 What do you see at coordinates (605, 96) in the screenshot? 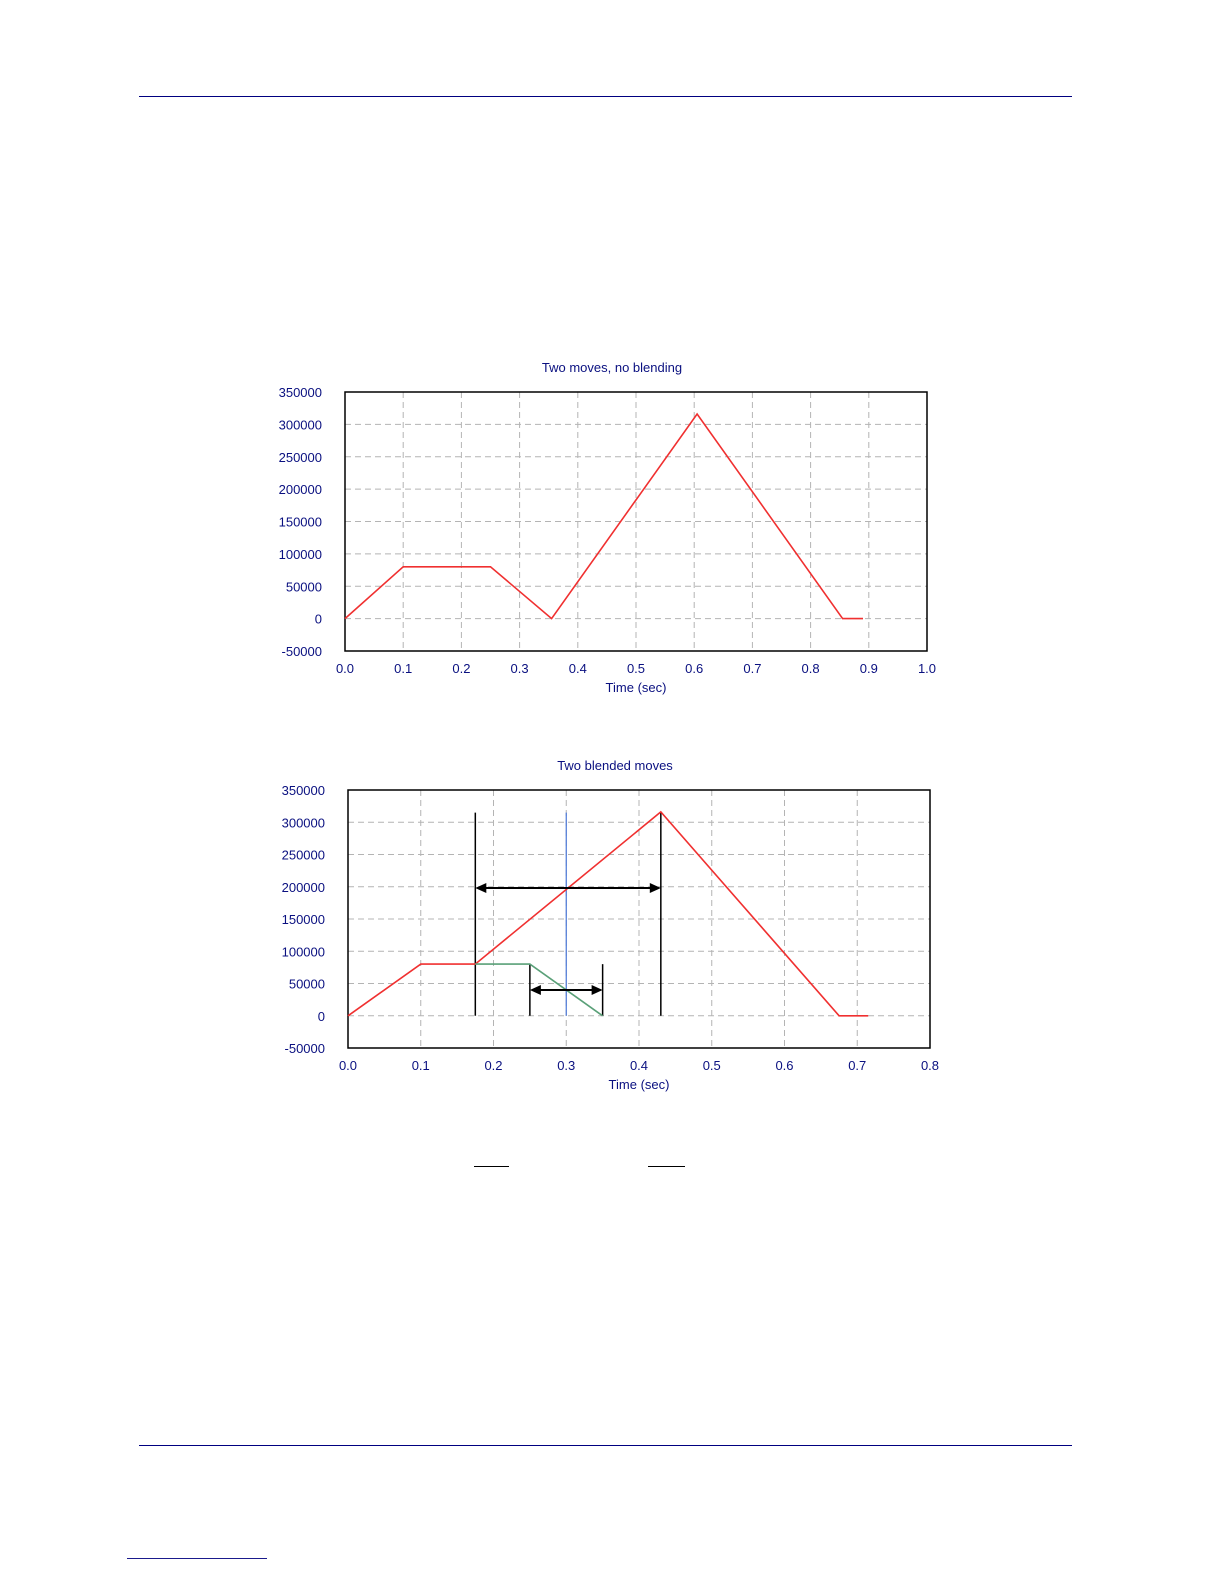
I see `header-rule` at bounding box center [605, 96].